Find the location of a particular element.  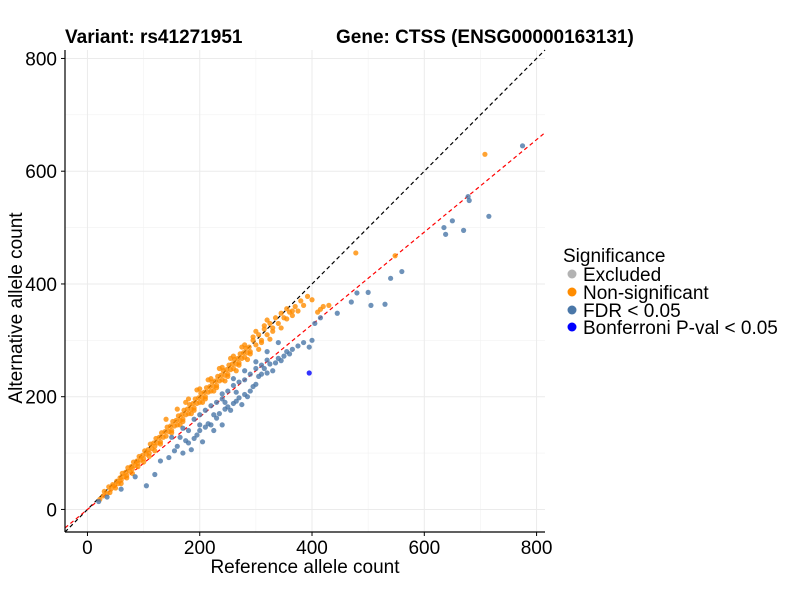

x-tick-label: 200 is located at coordinates (200, 548).